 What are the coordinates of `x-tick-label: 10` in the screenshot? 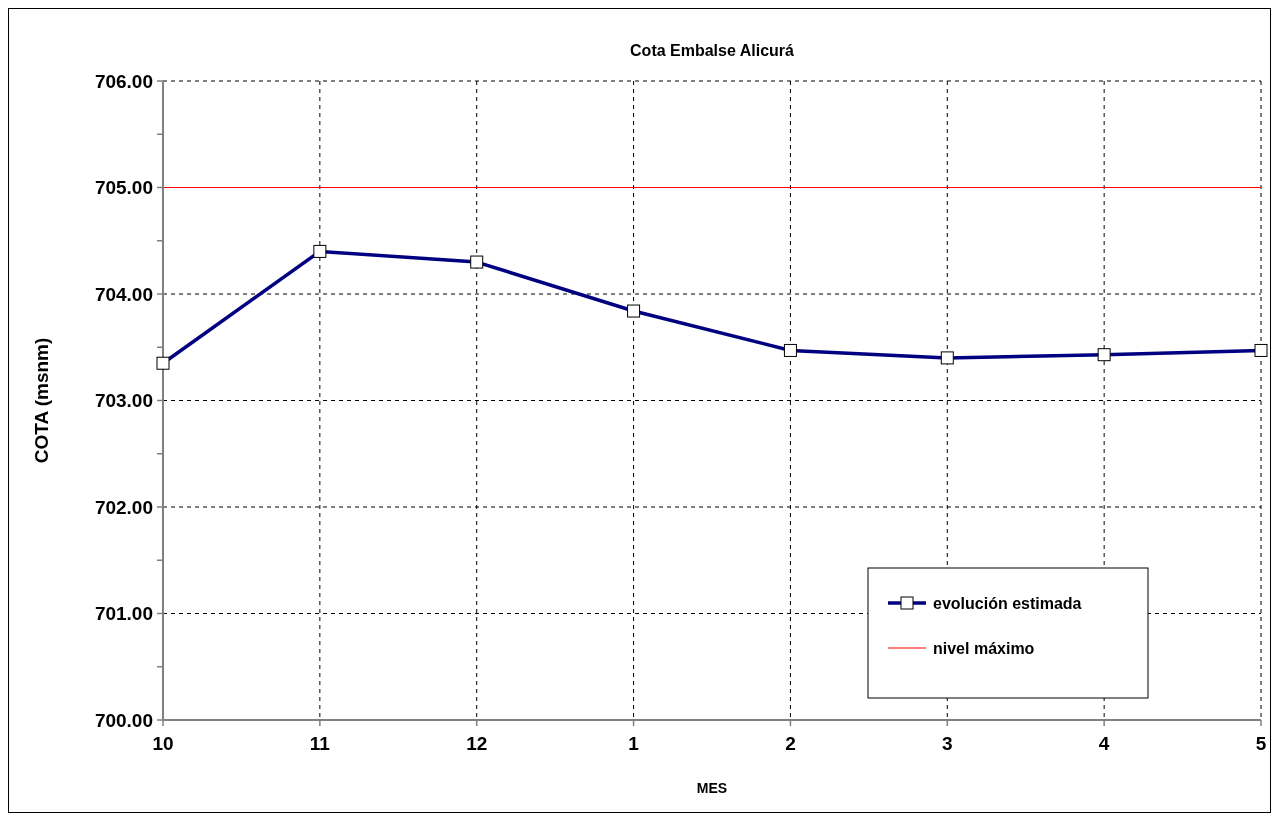 It's located at (163, 743).